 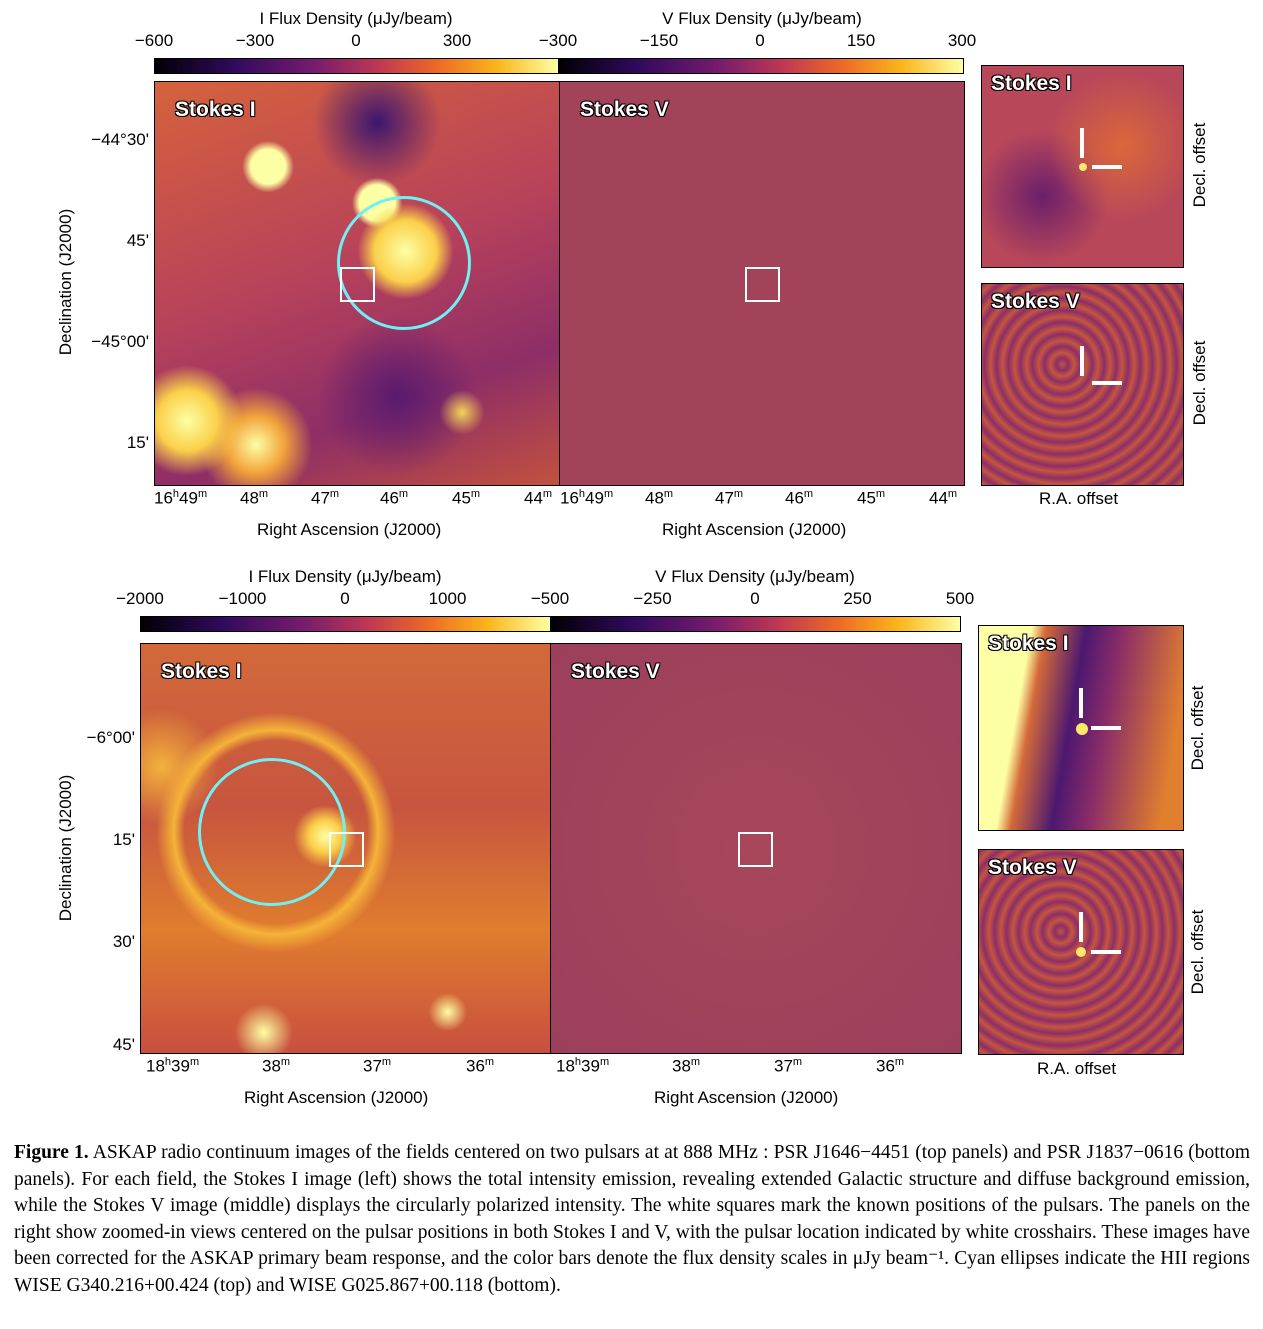 I want to click on top-colorbar-v, so click(x=761, y=66).